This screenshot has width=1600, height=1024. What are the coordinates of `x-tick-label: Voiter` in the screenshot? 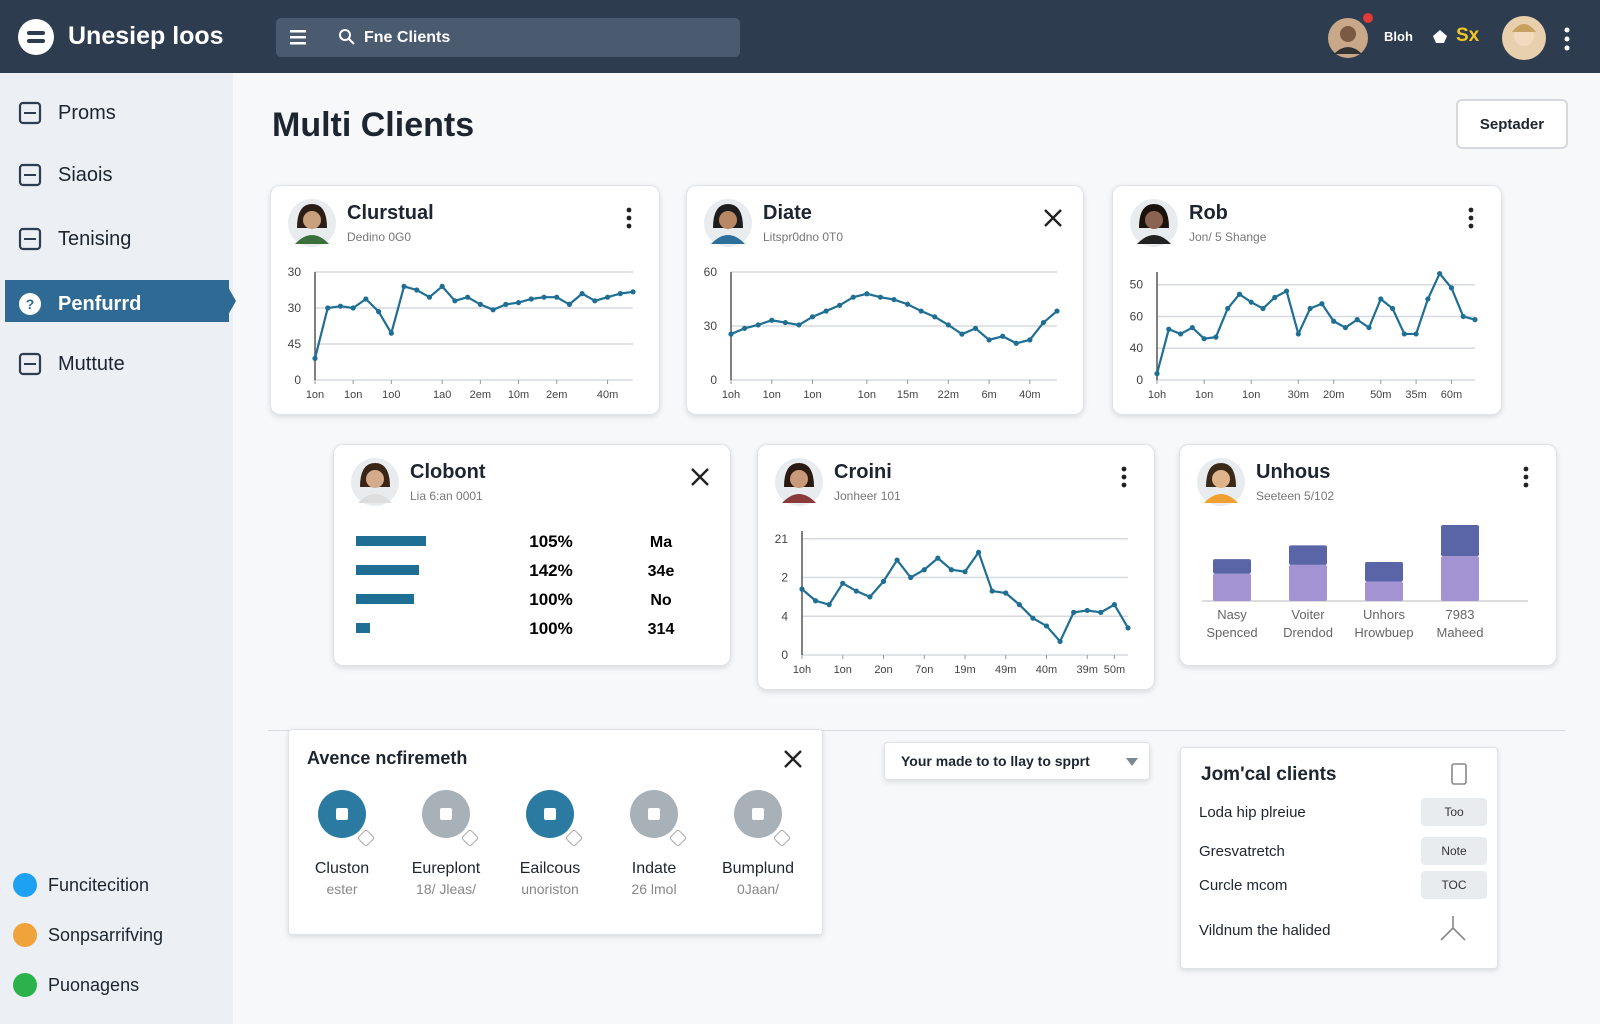 It's located at (1308, 614).